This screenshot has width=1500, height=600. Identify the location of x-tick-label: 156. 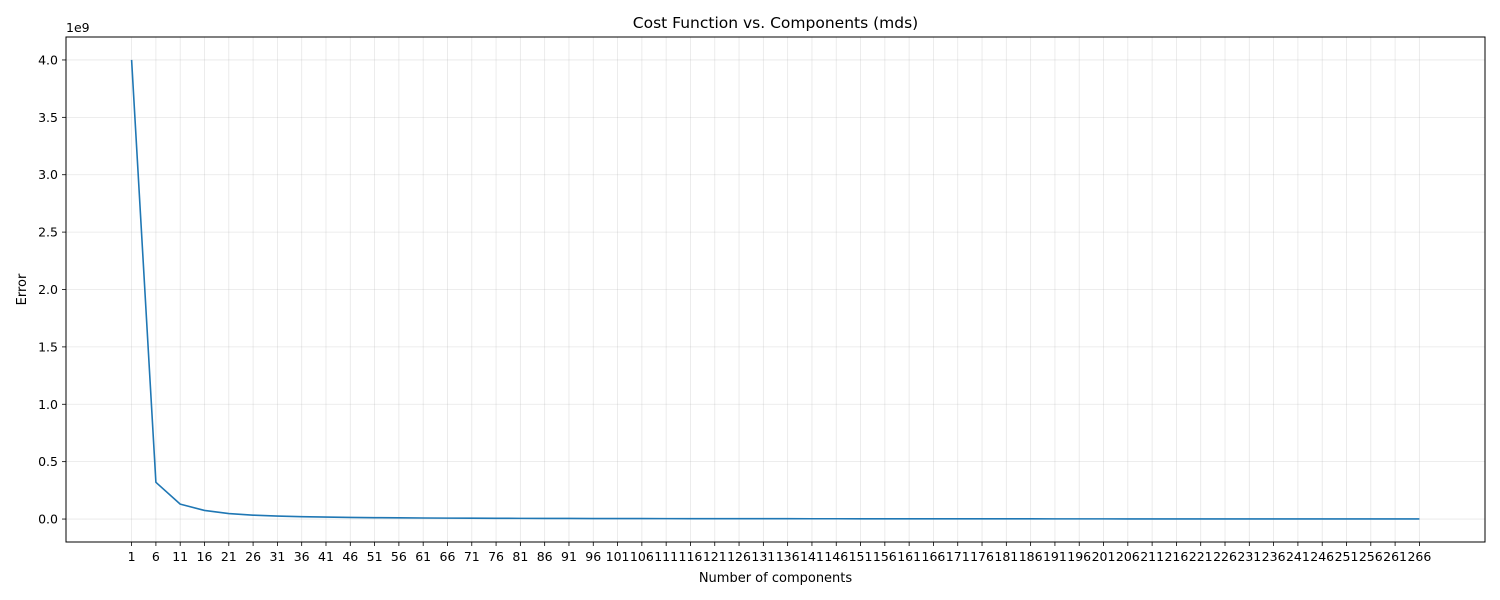
(885, 556).